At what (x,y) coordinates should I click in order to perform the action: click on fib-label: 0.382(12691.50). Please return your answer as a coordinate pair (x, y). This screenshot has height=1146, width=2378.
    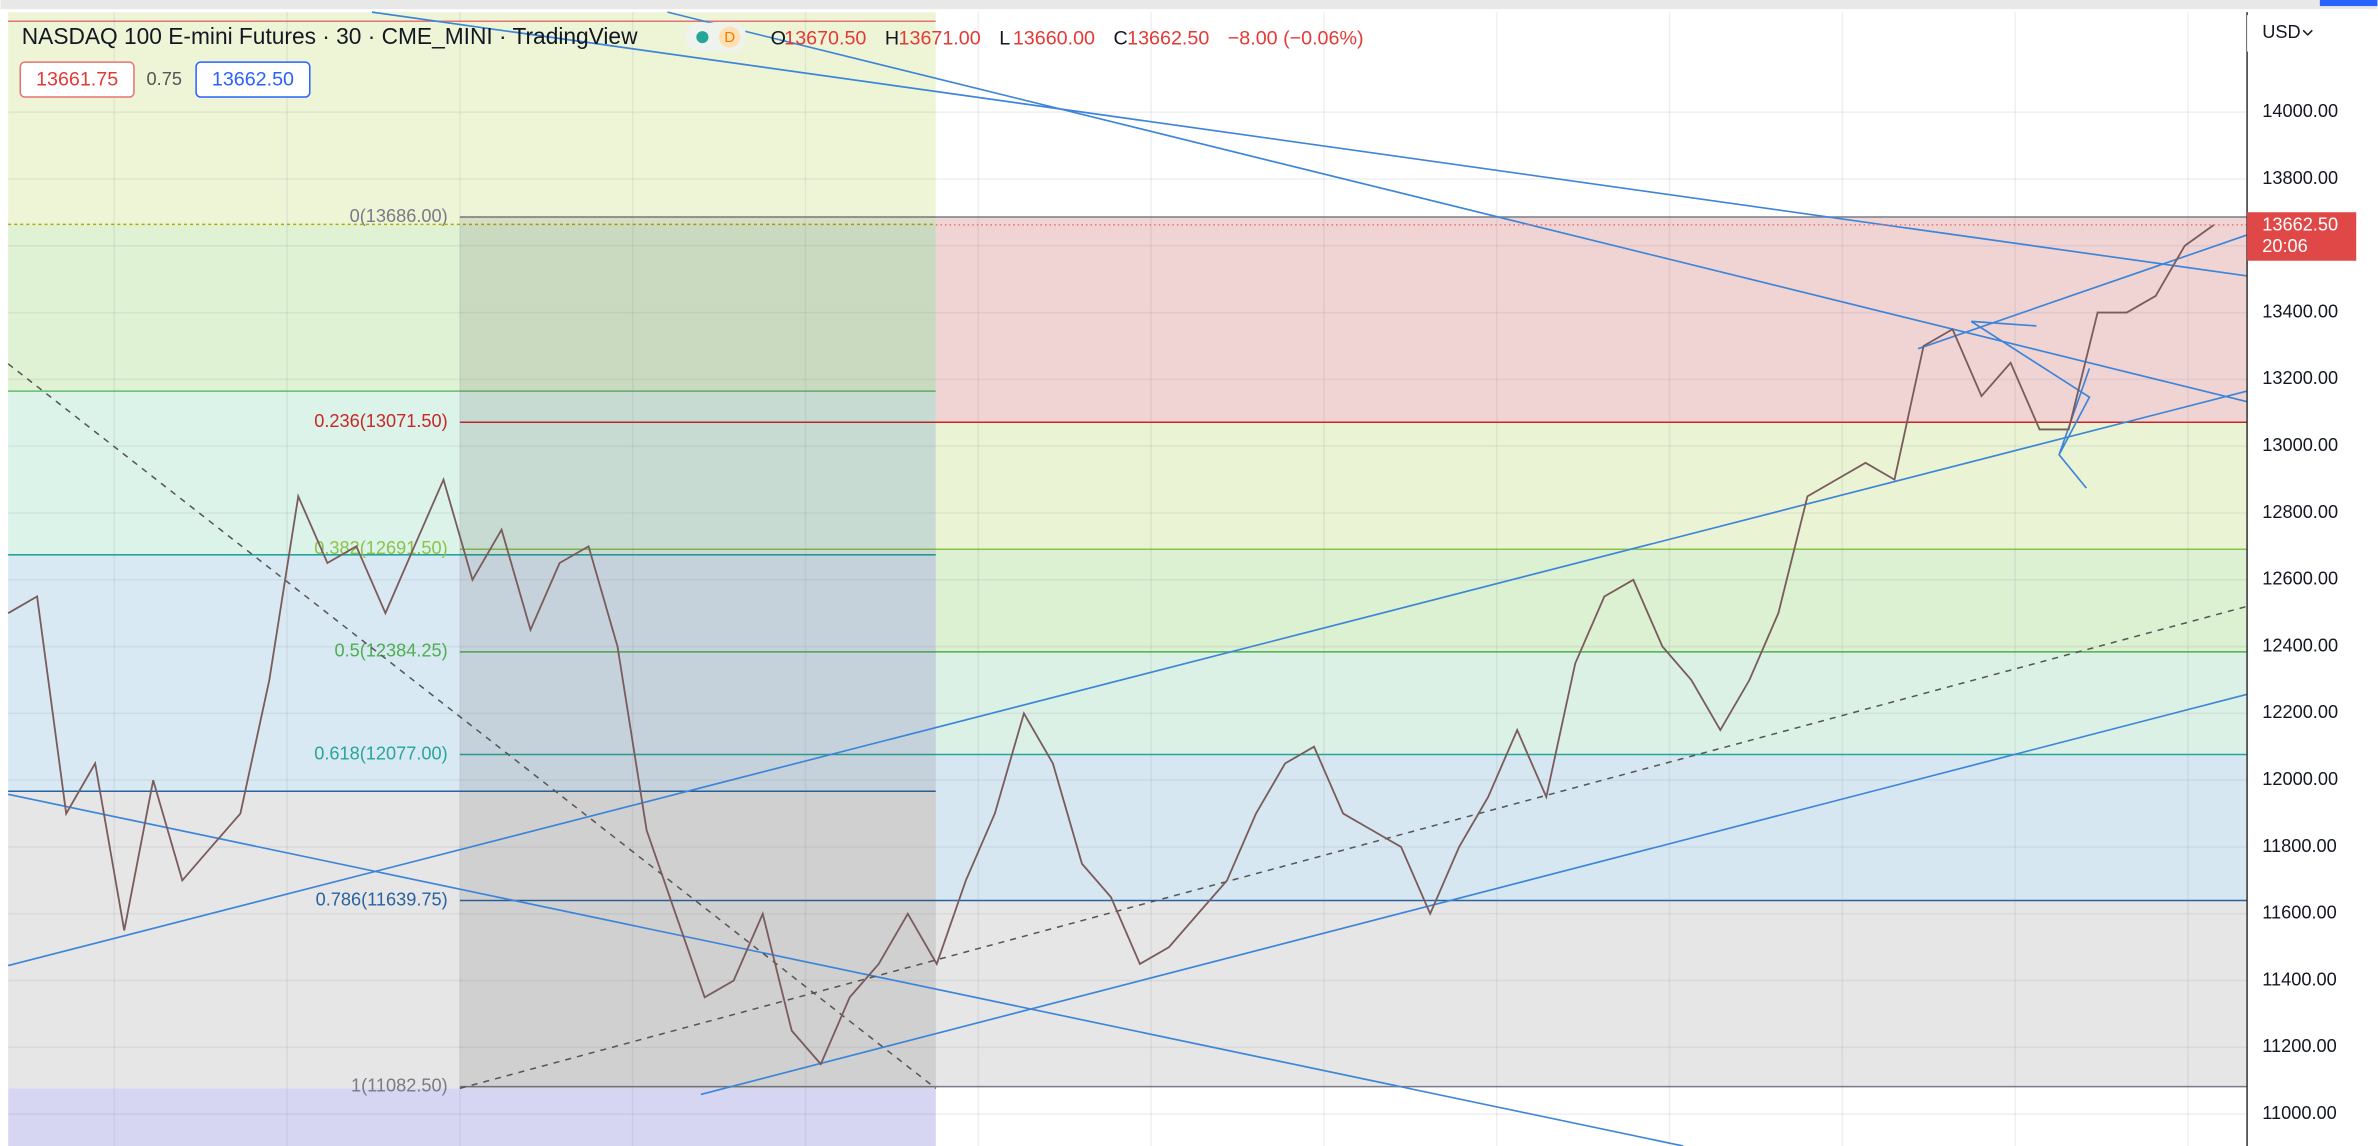
    Looking at the image, I should click on (381, 548).